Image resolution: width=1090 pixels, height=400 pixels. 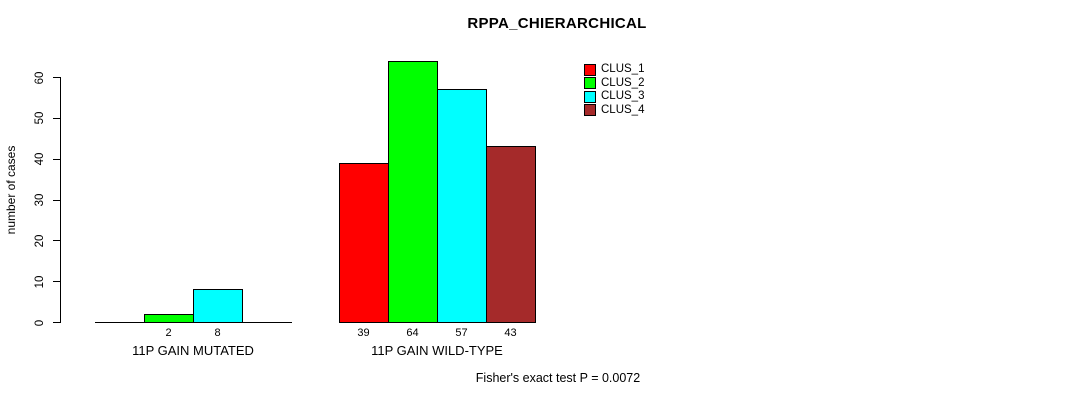 I want to click on legend-row: CLUS_4, so click(x=614, y=109).